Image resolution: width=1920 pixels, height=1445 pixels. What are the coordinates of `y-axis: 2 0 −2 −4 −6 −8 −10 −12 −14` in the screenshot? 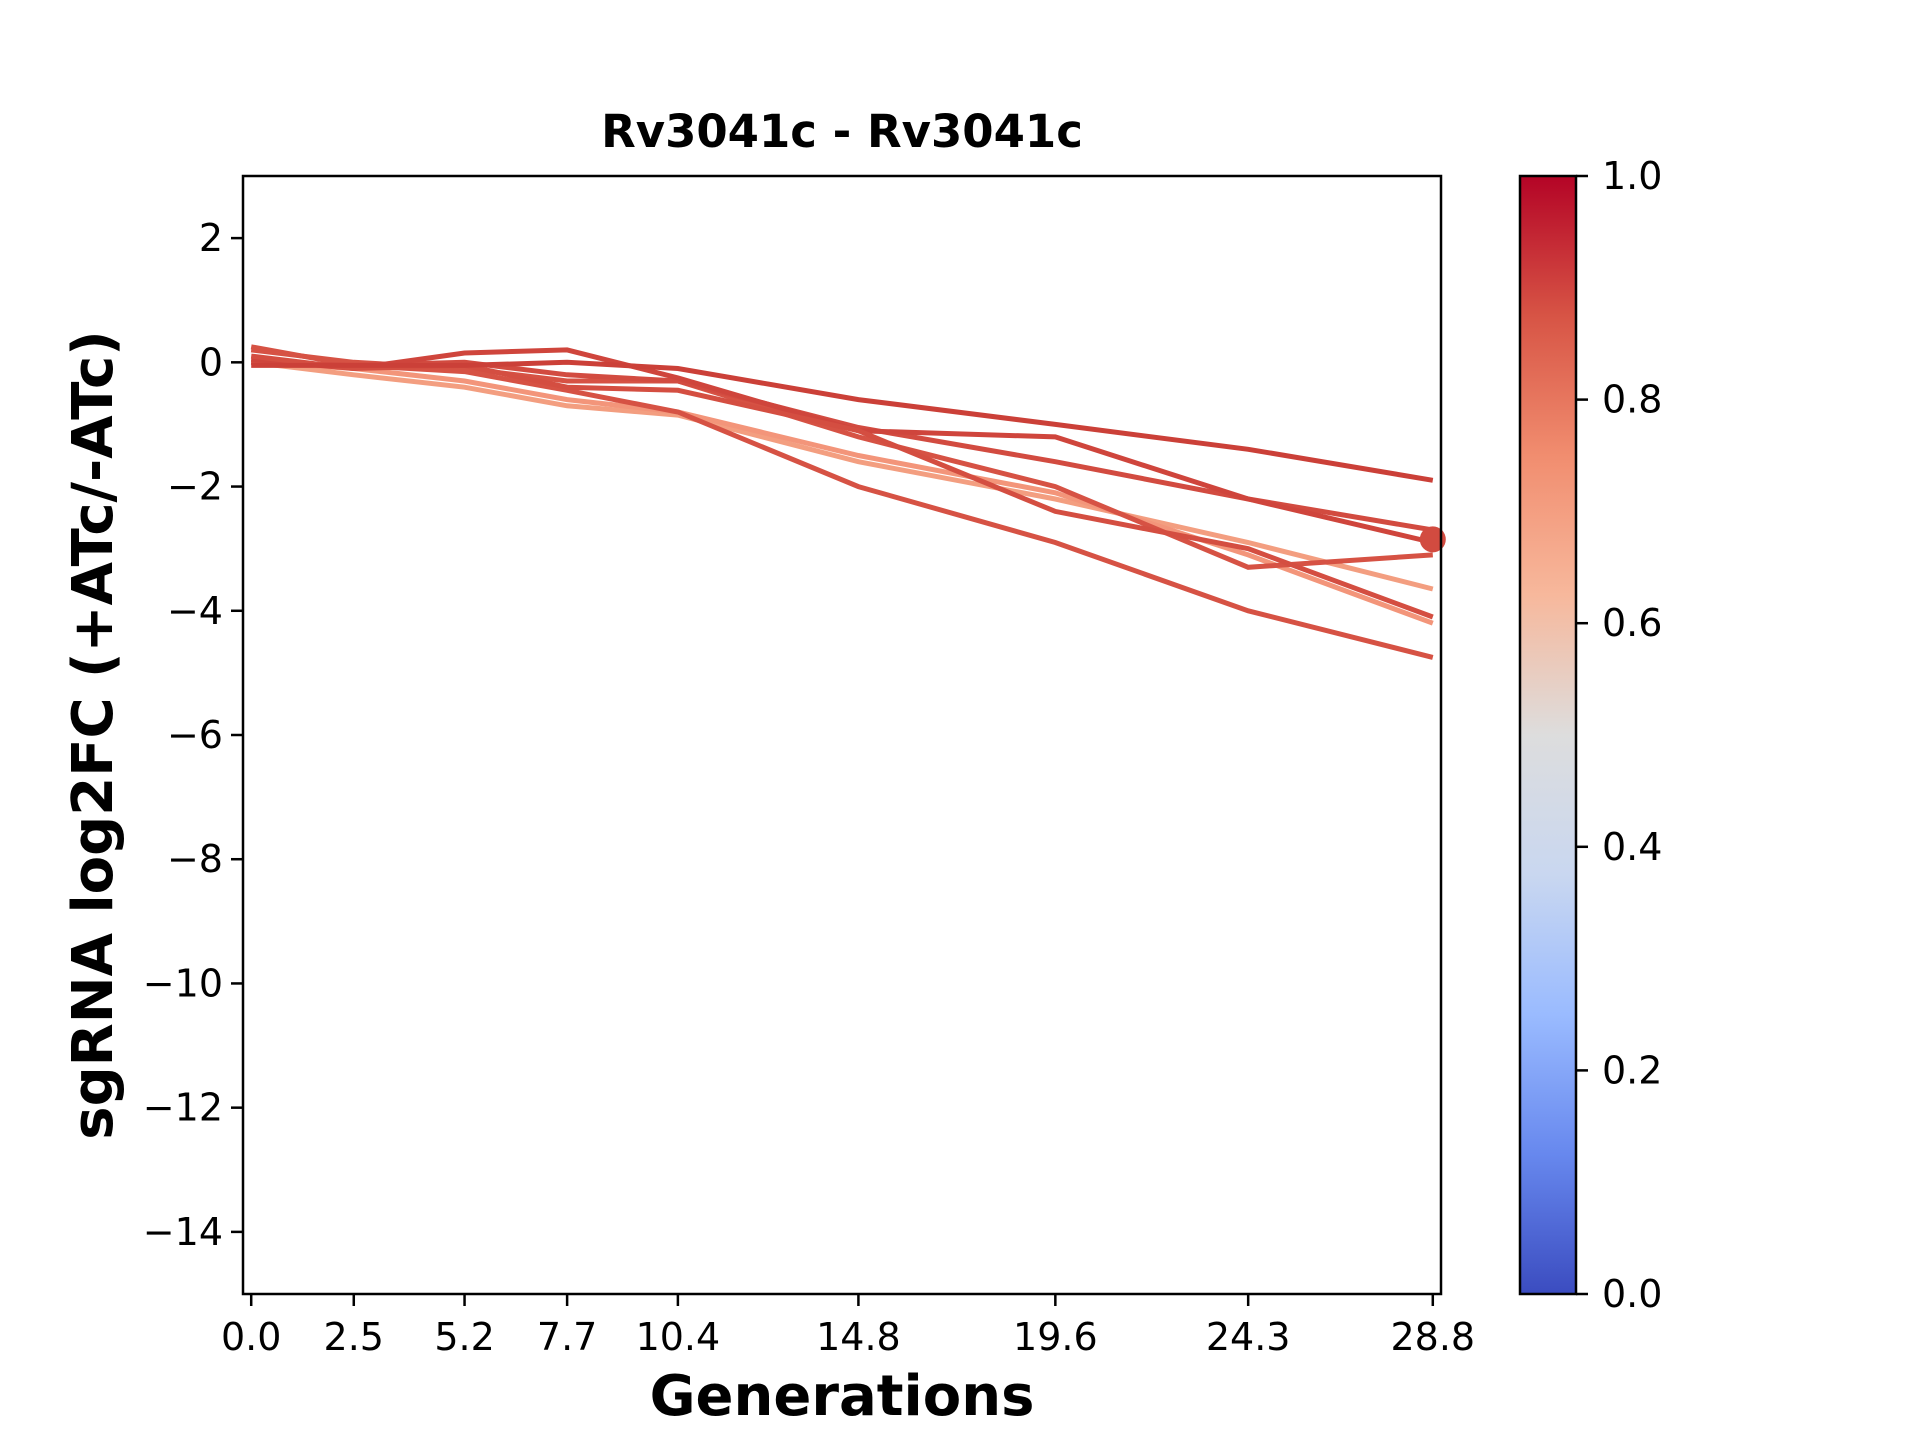 It's located at (193, 735).